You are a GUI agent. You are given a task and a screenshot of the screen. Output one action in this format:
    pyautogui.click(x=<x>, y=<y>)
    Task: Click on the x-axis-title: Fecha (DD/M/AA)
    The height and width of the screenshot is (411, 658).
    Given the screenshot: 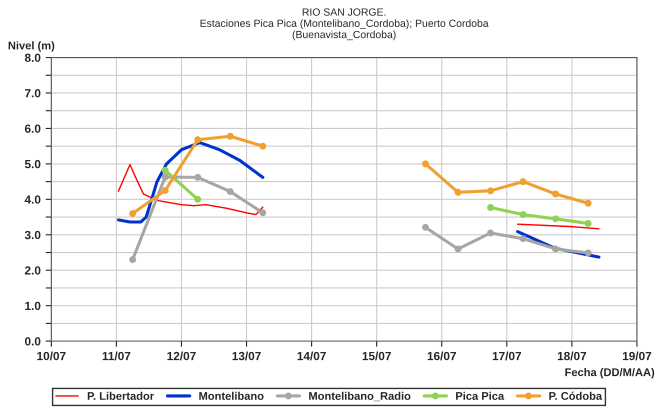 What is the action you would take?
    pyautogui.click(x=609, y=373)
    